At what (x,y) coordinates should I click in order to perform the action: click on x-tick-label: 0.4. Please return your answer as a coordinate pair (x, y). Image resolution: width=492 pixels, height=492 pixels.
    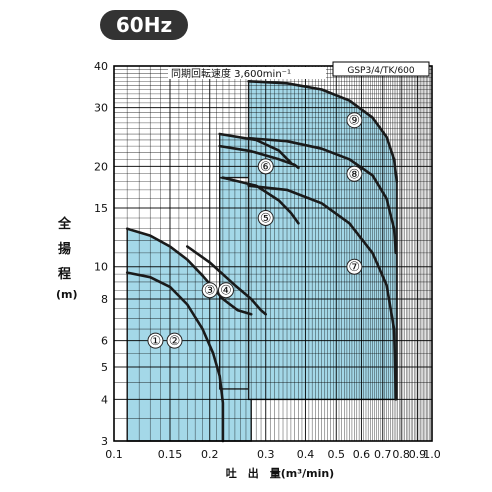
    Looking at the image, I should click on (306, 454).